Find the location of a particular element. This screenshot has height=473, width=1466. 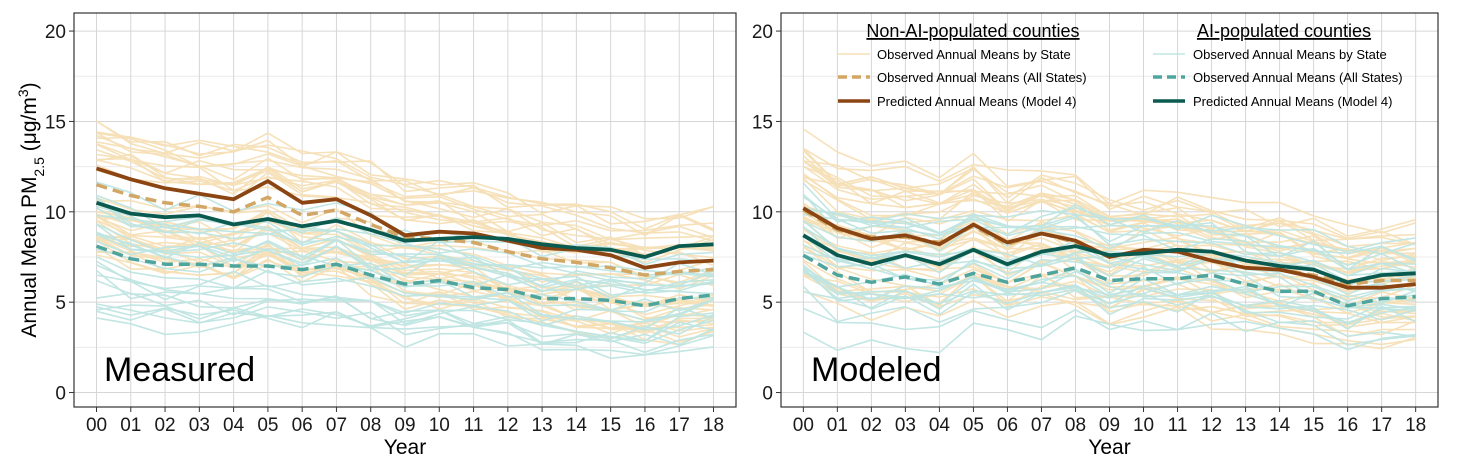

legend-label-non-ai-state: Observed Annual Means by State is located at coordinates (974, 54).